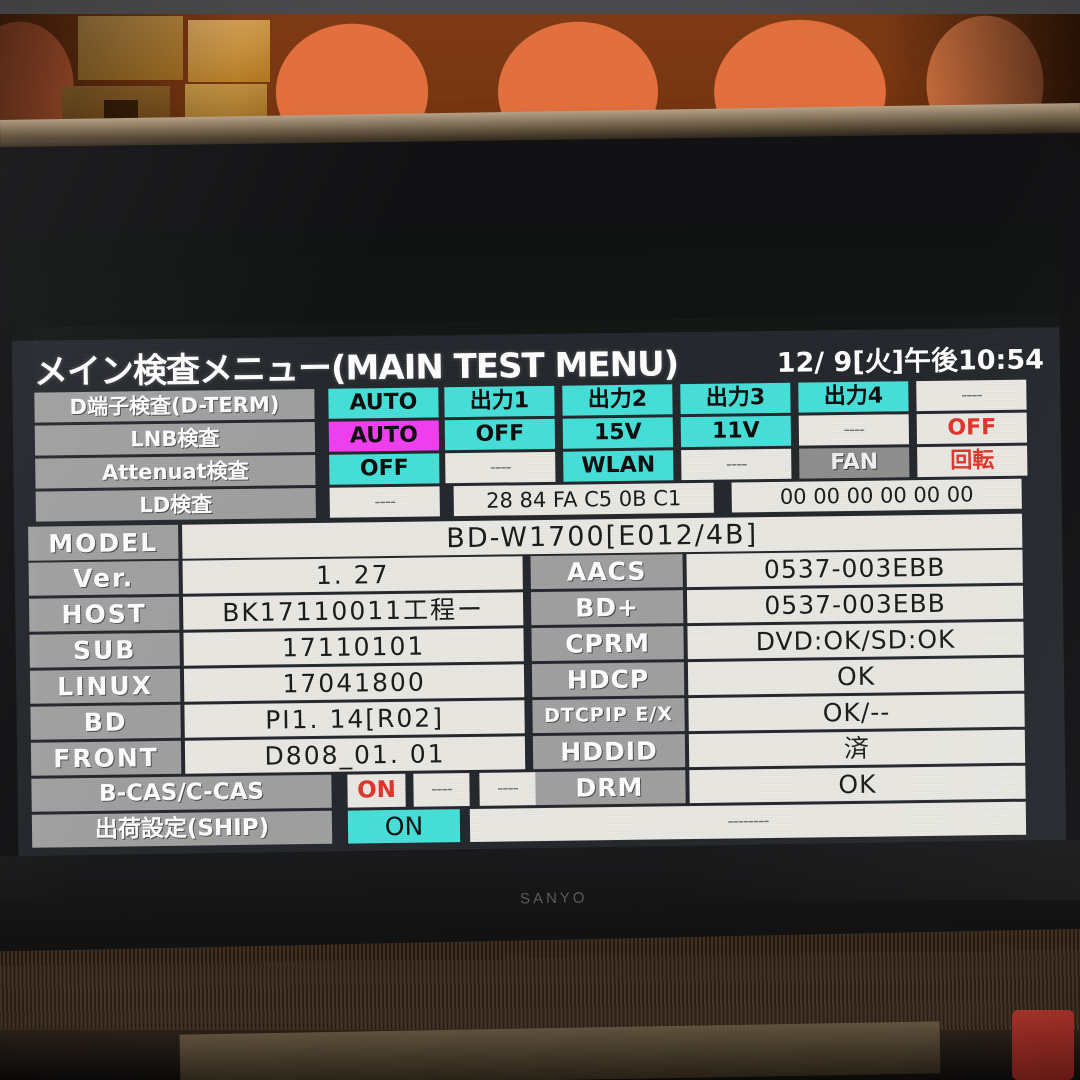 This screenshot has height=1080, width=1080. What do you see at coordinates (104, 614) in the screenshot?
I see `info-left-label-1: HOST` at bounding box center [104, 614].